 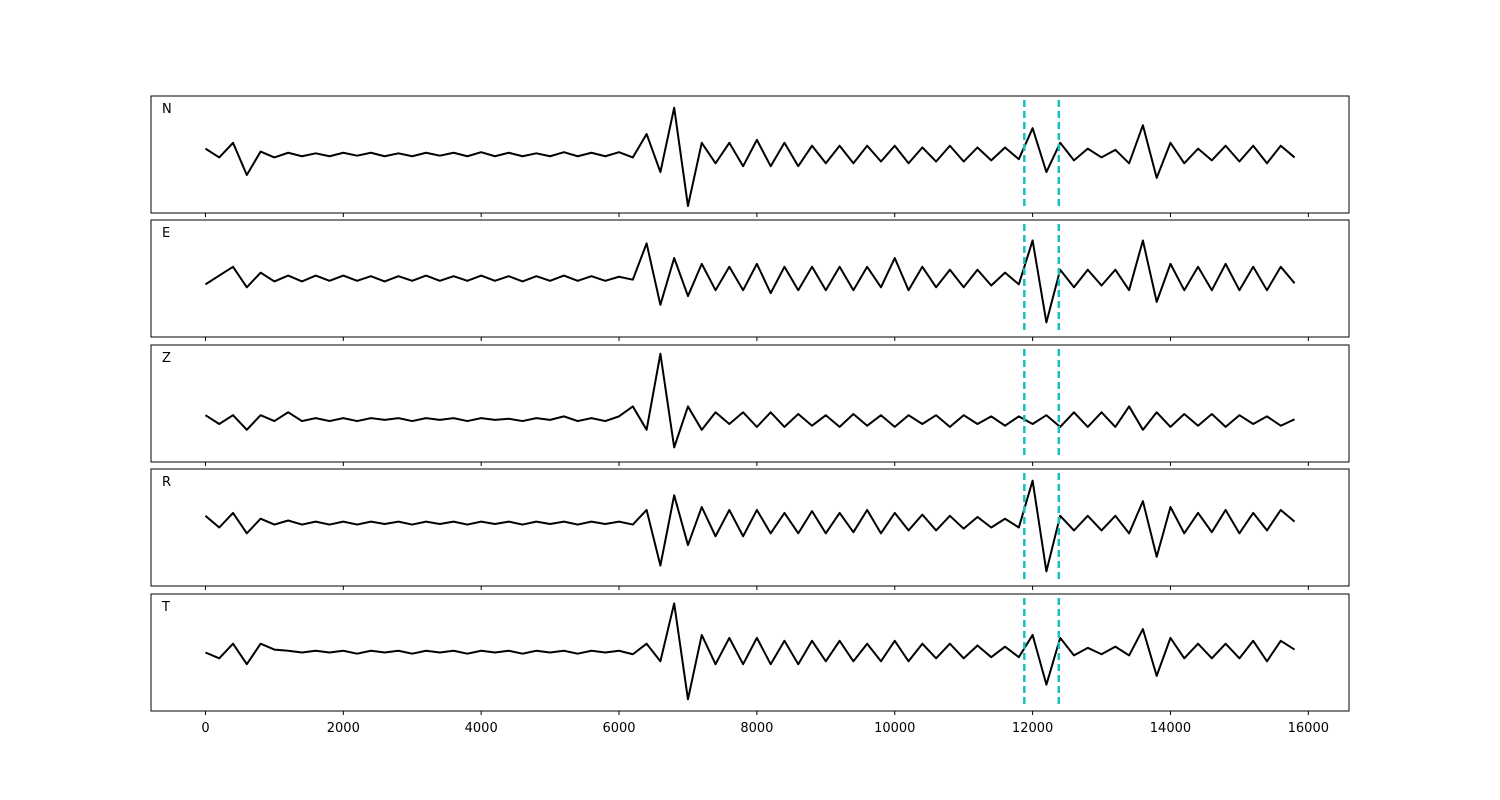 What do you see at coordinates (894, 728) in the screenshot?
I see `x-tick-label: 10000` at bounding box center [894, 728].